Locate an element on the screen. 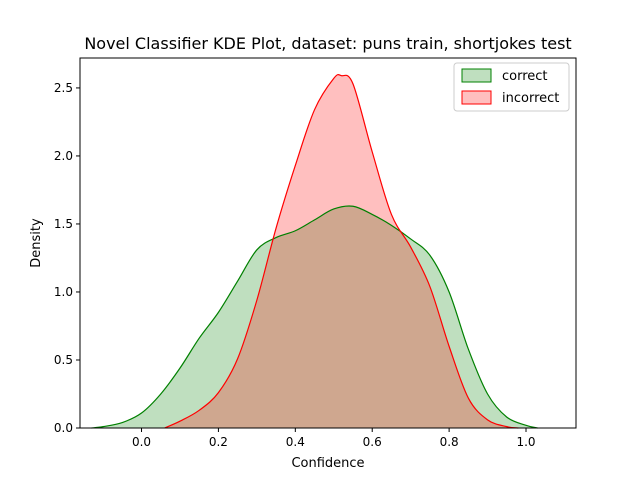 This screenshot has height=480, width=640. y-tick-label: 0.5 is located at coordinates (63, 360).